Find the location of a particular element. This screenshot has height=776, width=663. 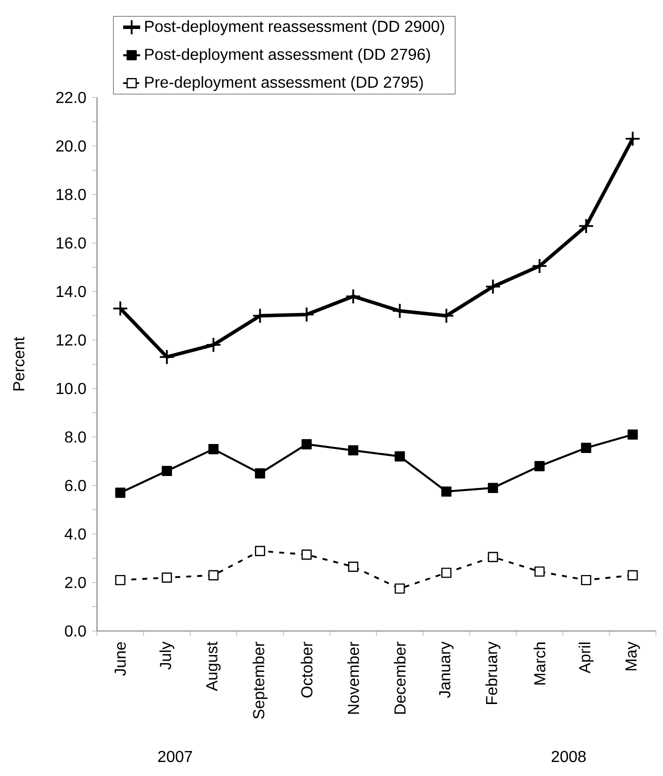

y-tick-label: 18.0 is located at coordinates (71, 194).